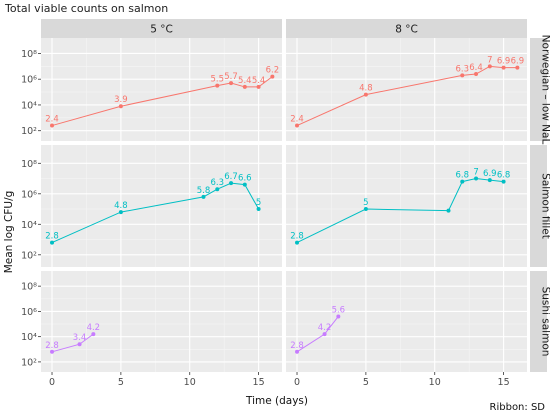 The height and width of the screenshot is (416, 550). I want to click on facet-column-label: 8 °C, so click(406, 30).